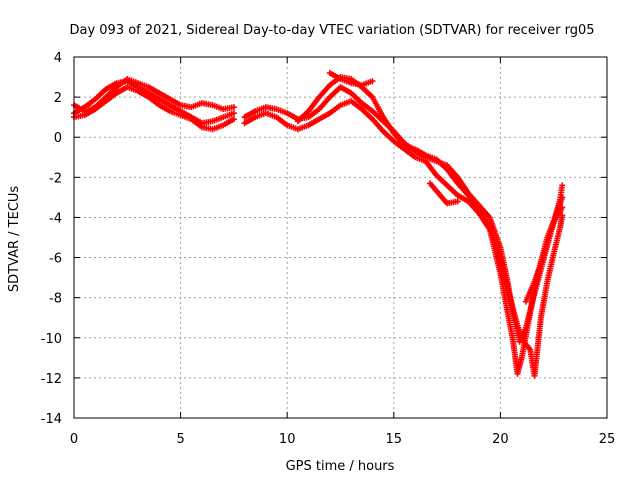 Image resolution: width=640 pixels, height=480 pixels. What do you see at coordinates (74, 439) in the screenshot?
I see `x-tick-label: 0` at bounding box center [74, 439].